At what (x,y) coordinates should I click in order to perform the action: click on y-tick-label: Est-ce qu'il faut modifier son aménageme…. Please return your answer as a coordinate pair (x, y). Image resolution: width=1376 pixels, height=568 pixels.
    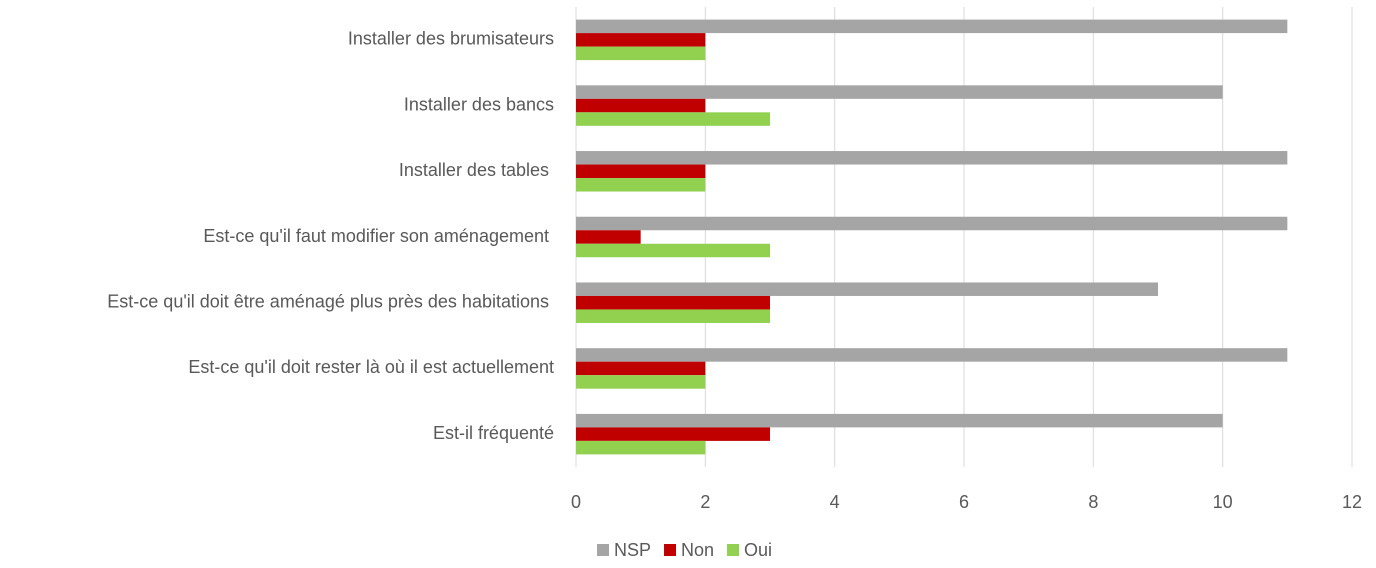
    Looking at the image, I should click on (378, 236).